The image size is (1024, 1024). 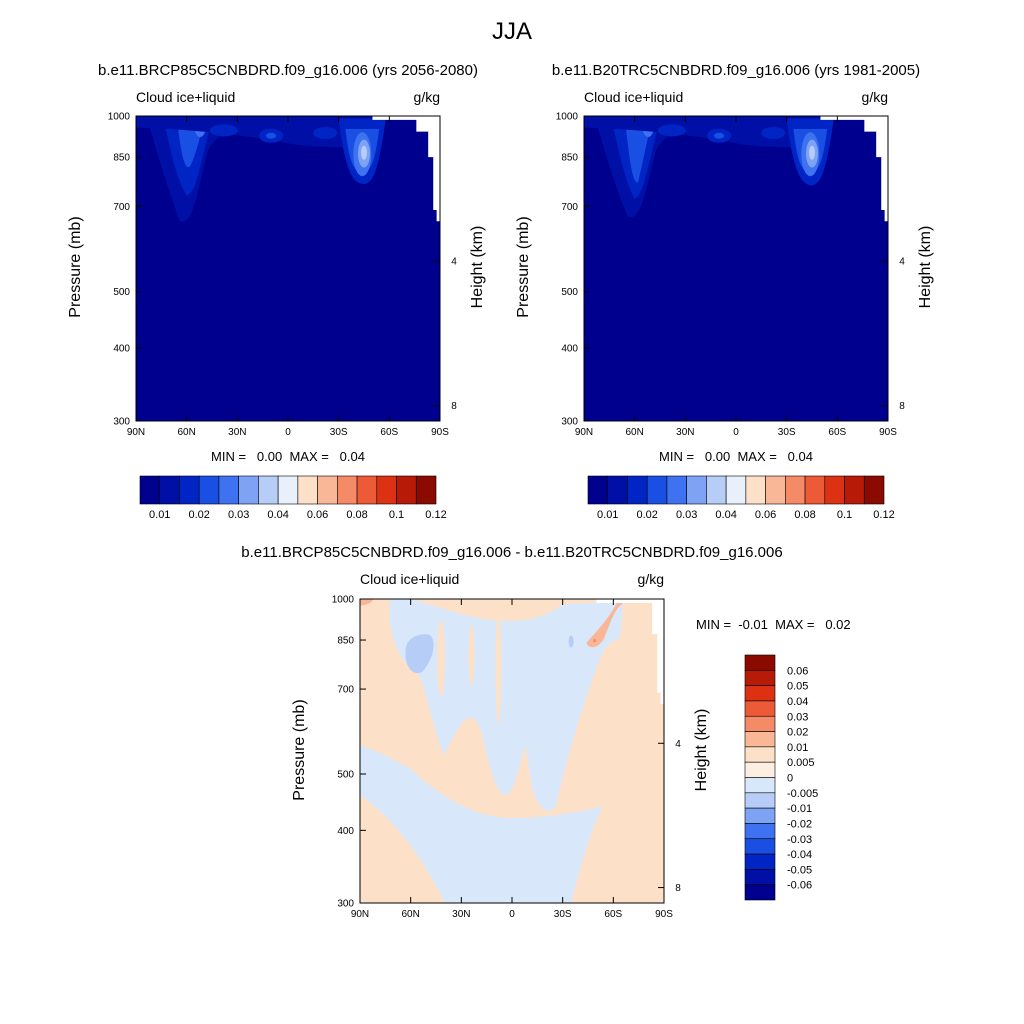 I want to click on axes-2: 90N 60N 30N 0 30S 60S 90S 300 400 500 700 850 1000 8 4, so click(x=506, y=758).